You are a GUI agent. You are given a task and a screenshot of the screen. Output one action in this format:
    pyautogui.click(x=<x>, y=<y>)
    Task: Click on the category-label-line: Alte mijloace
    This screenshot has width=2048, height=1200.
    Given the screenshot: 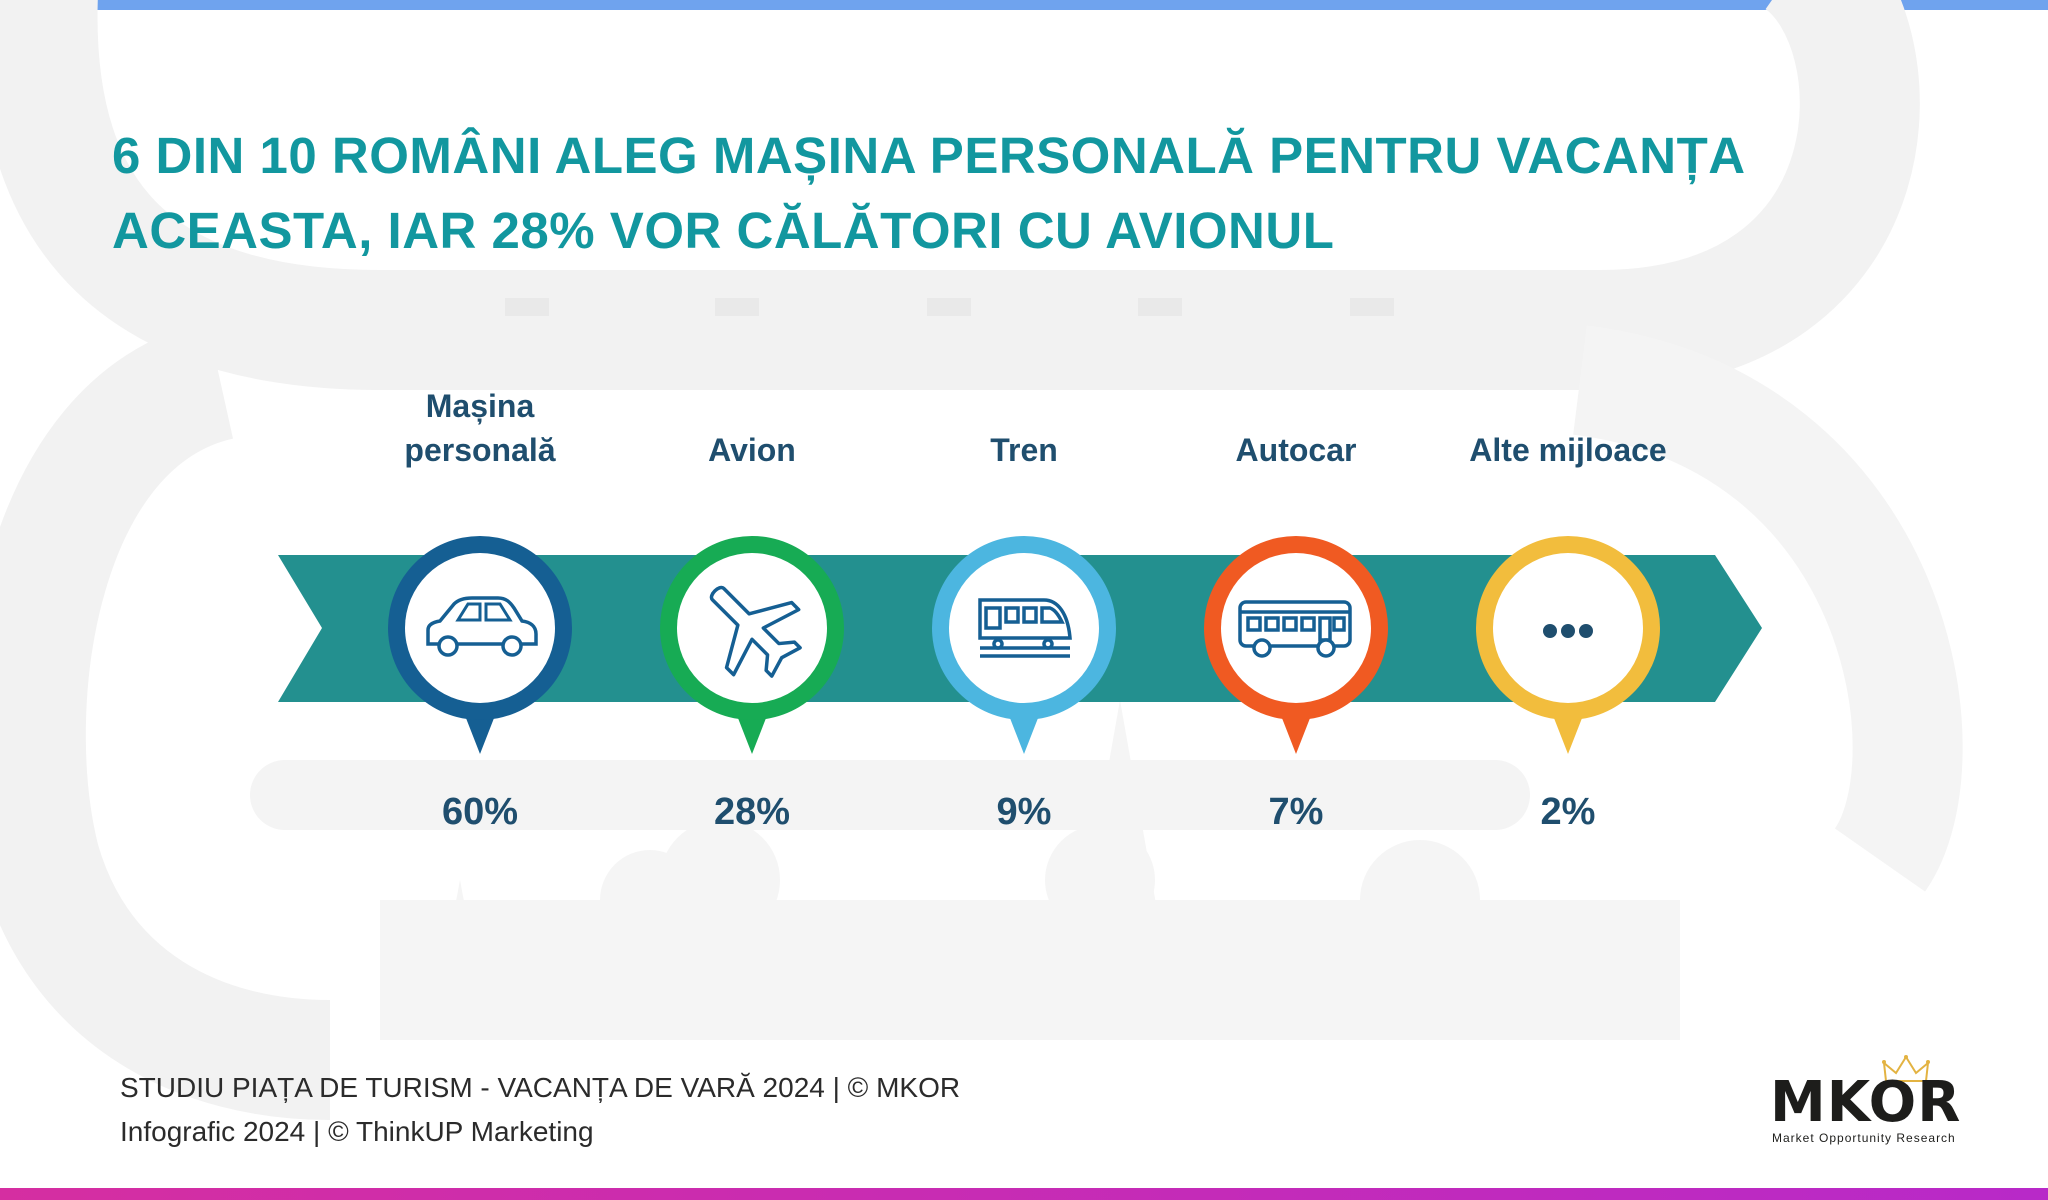 What is the action you would take?
    pyautogui.click(x=1568, y=450)
    